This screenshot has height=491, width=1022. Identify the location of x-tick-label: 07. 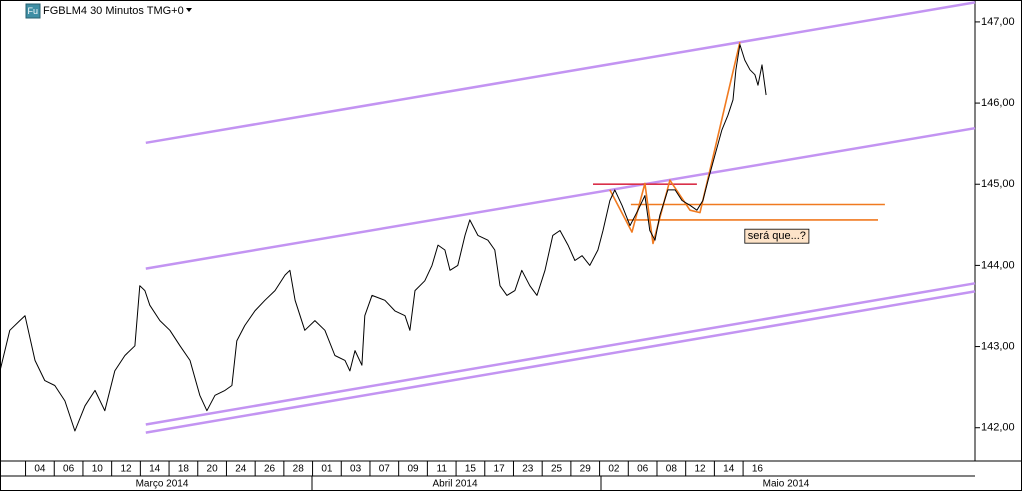
(385, 469).